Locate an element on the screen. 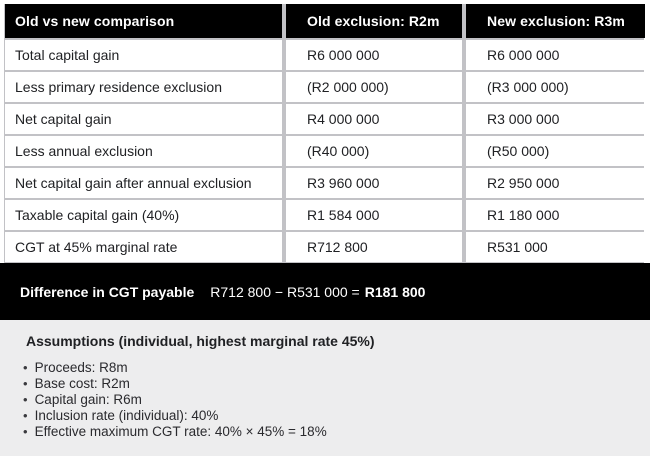 This screenshot has width=650, height=456. difference-calculation: R712 800 − R531 000 = is located at coordinates (285, 291).